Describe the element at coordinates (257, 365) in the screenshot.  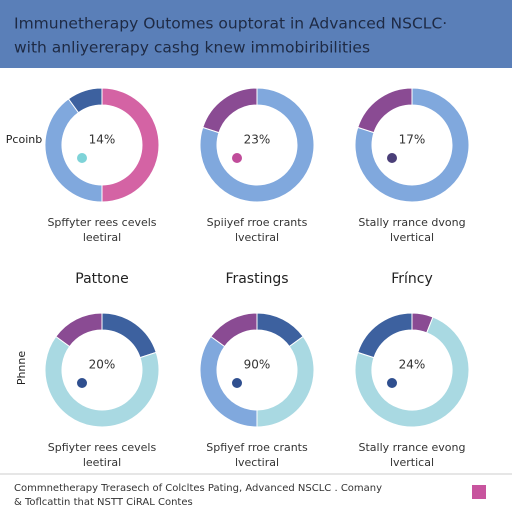
I see `center-label: 90%` at that location.